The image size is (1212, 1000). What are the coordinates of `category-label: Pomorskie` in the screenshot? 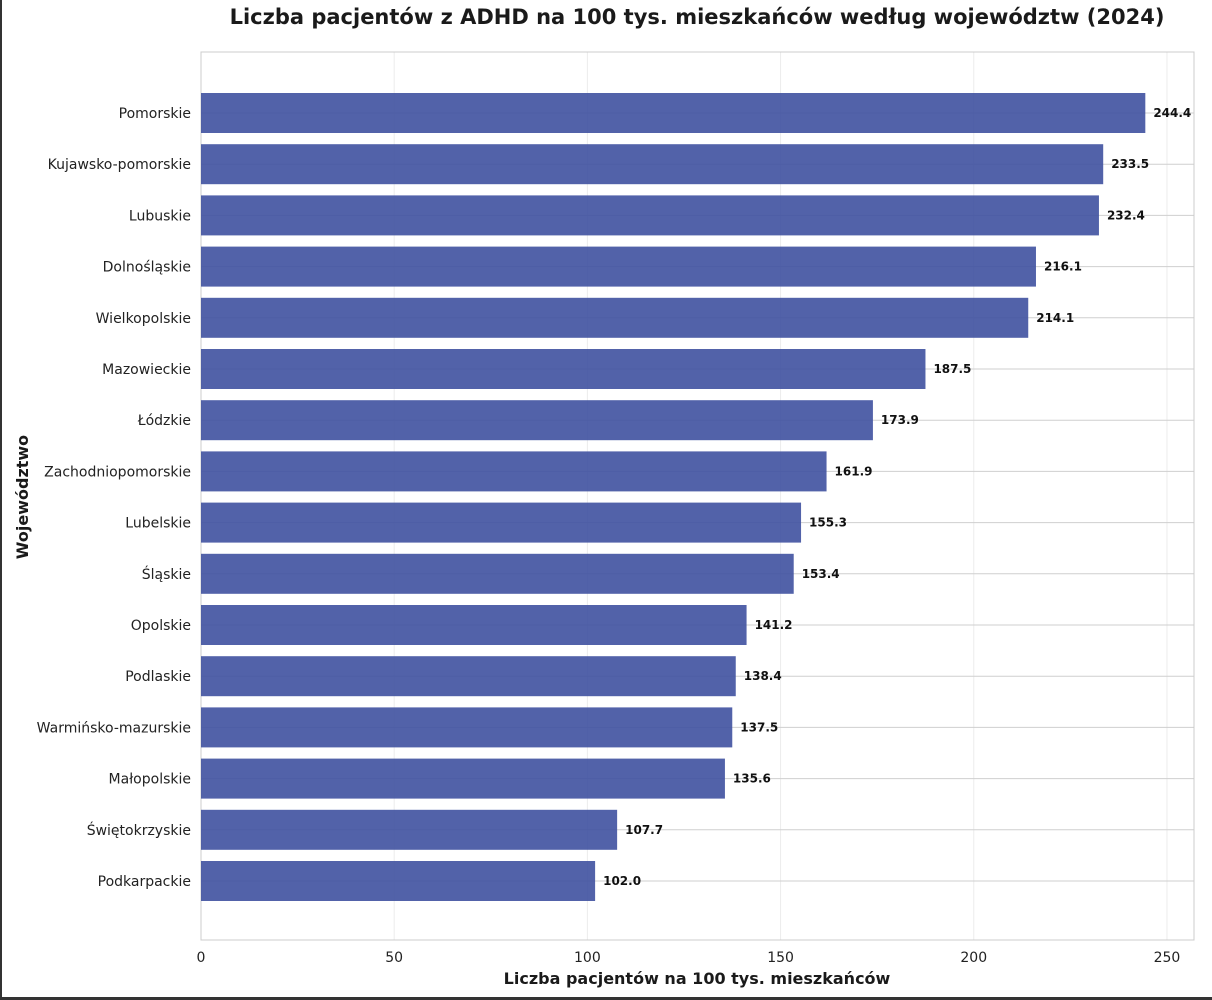 It's located at (155, 114).